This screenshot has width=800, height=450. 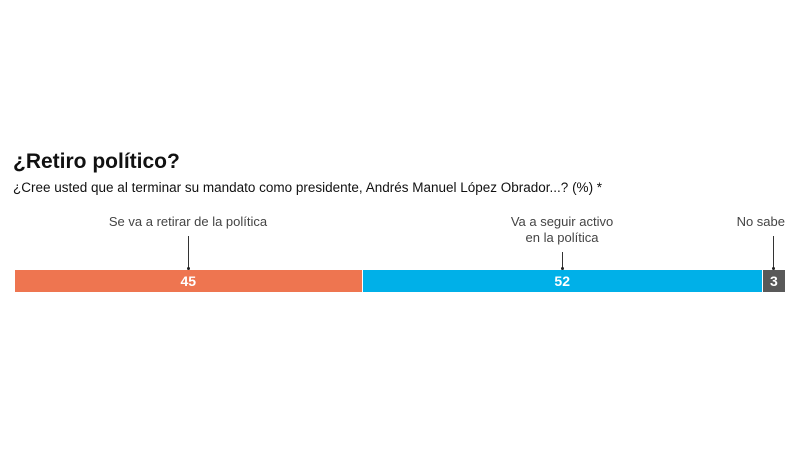 What do you see at coordinates (188, 221) in the screenshot?
I see `category-label: Se va a retirar de la política` at bounding box center [188, 221].